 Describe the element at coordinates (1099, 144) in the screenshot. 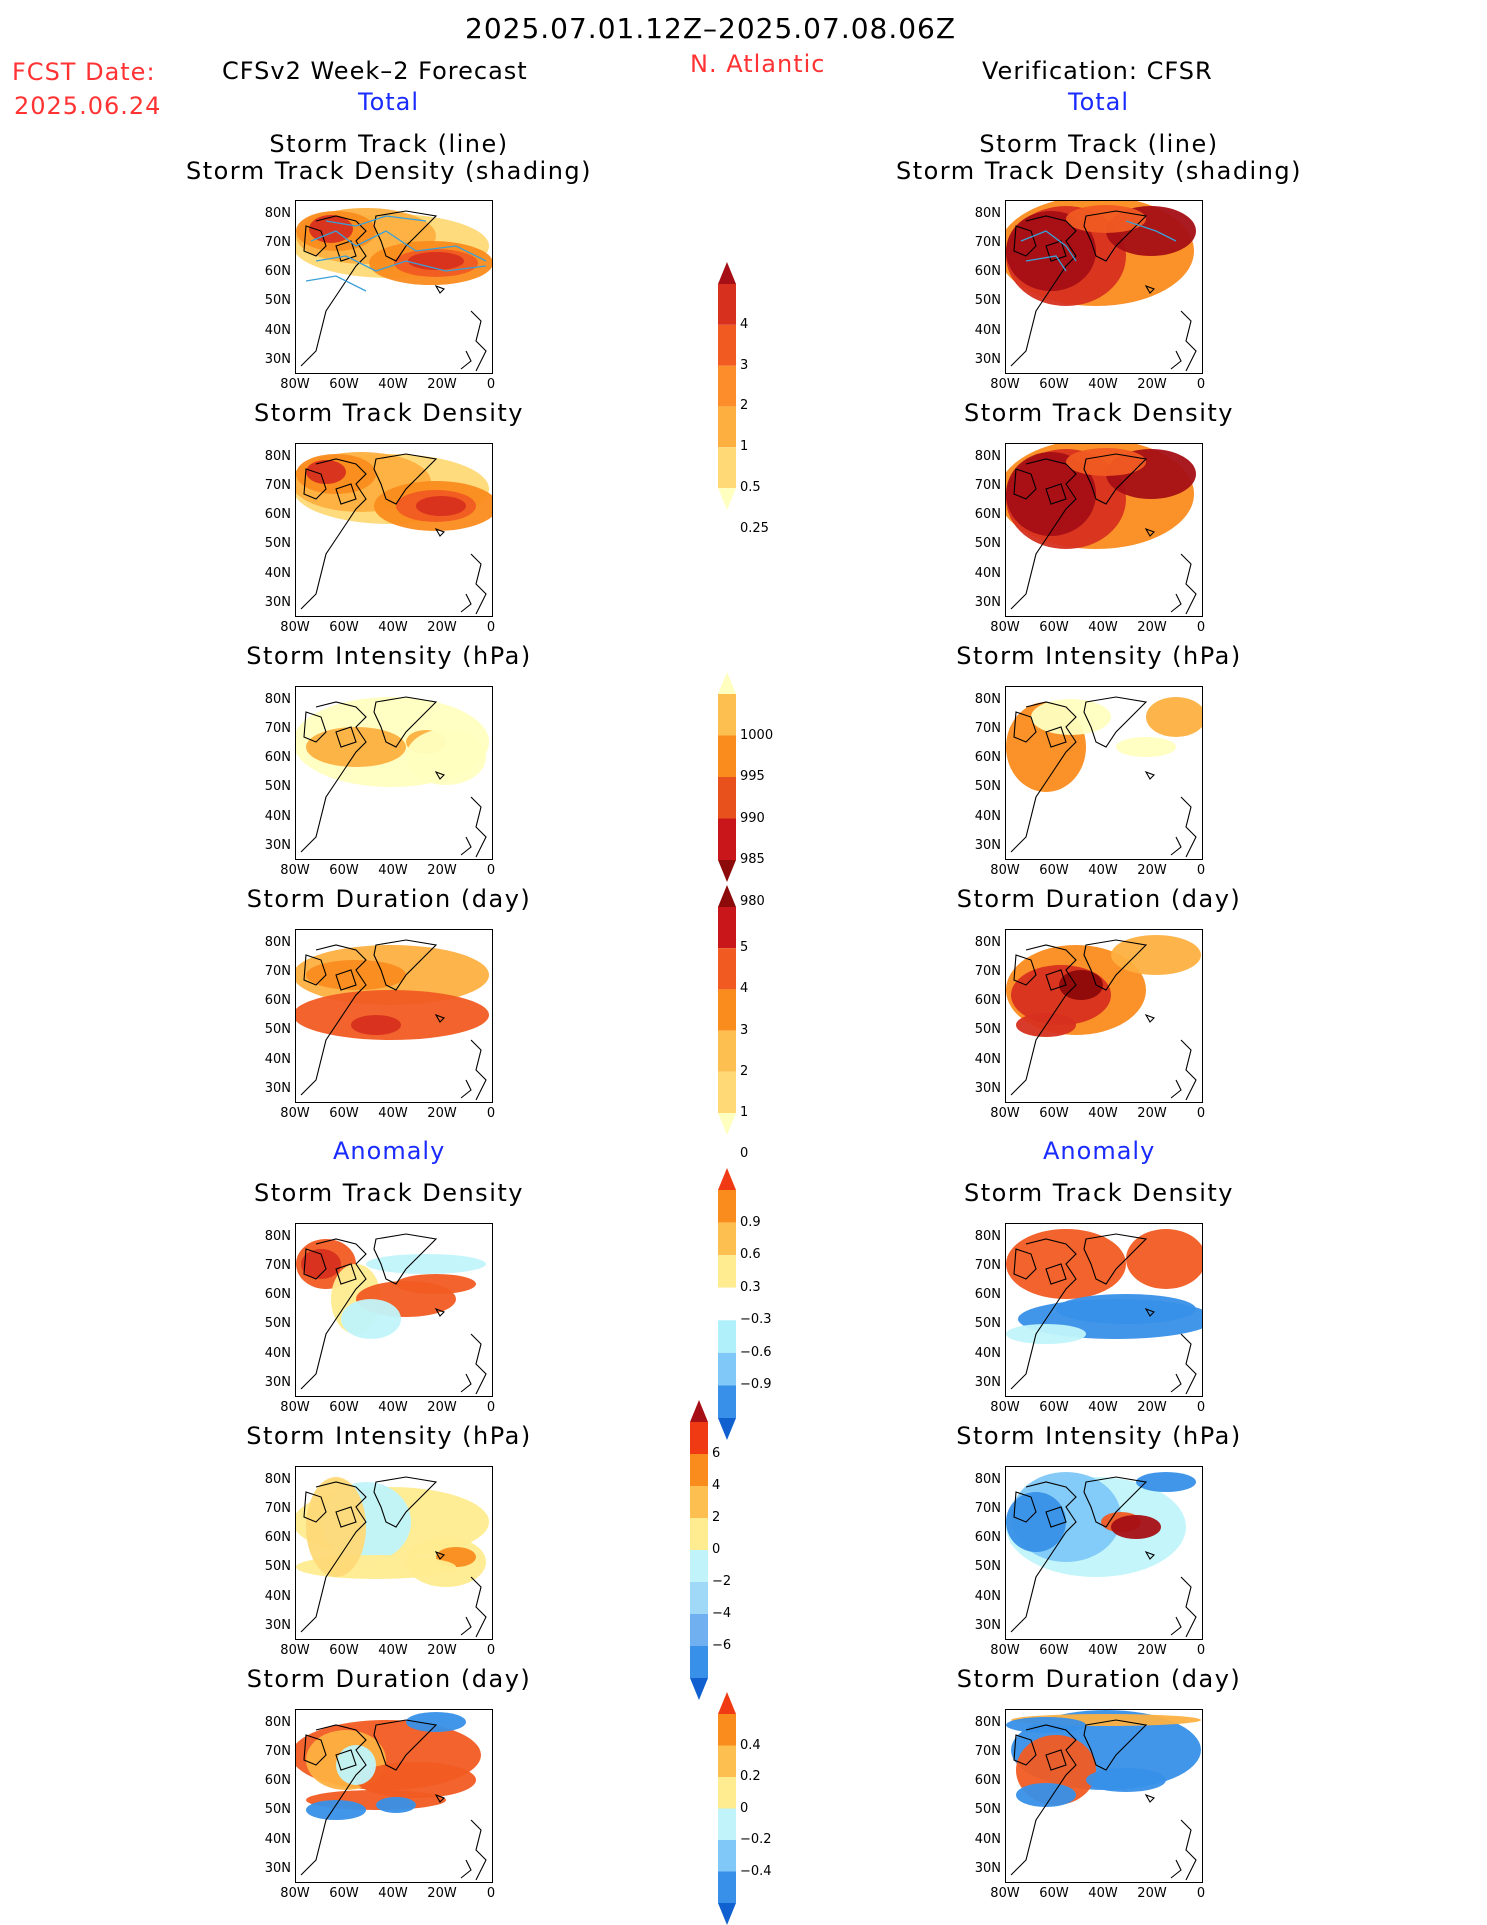

I see `right-track-title-line1: Storm Track (line)` at that location.